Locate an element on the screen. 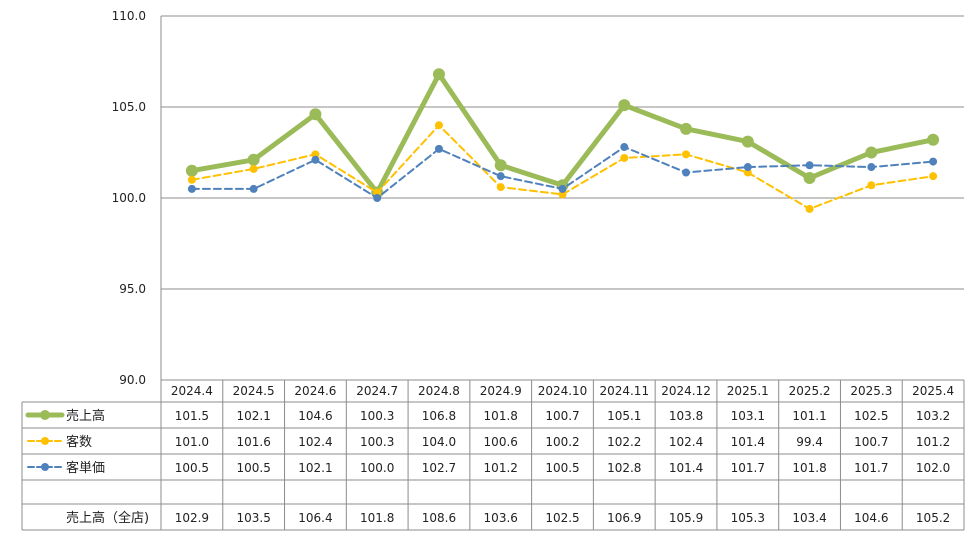  category-label: 2024.5 is located at coordinates (254, 391).